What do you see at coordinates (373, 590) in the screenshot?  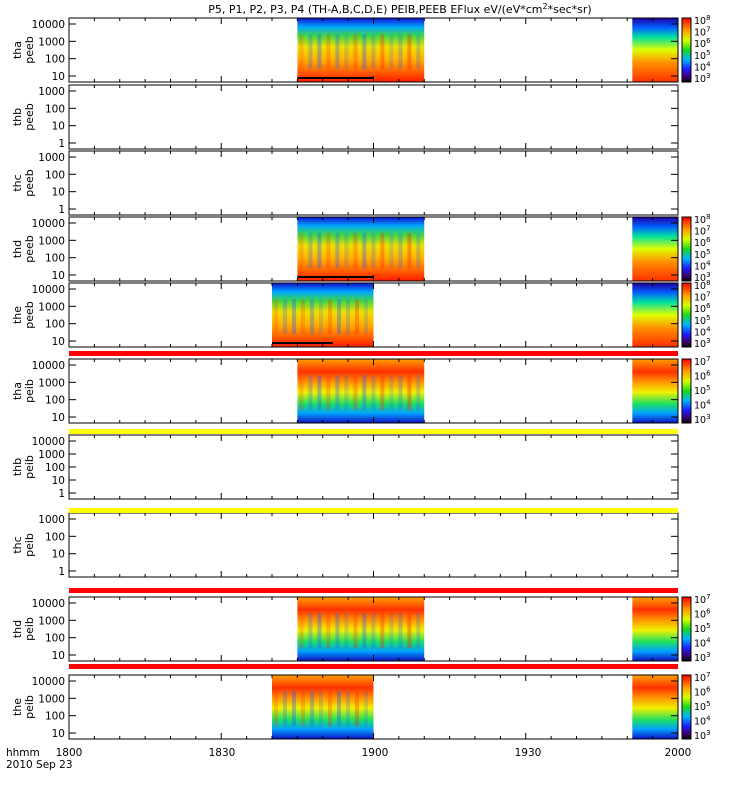 I see `status-bar-red` at bounding box center [373, 590].